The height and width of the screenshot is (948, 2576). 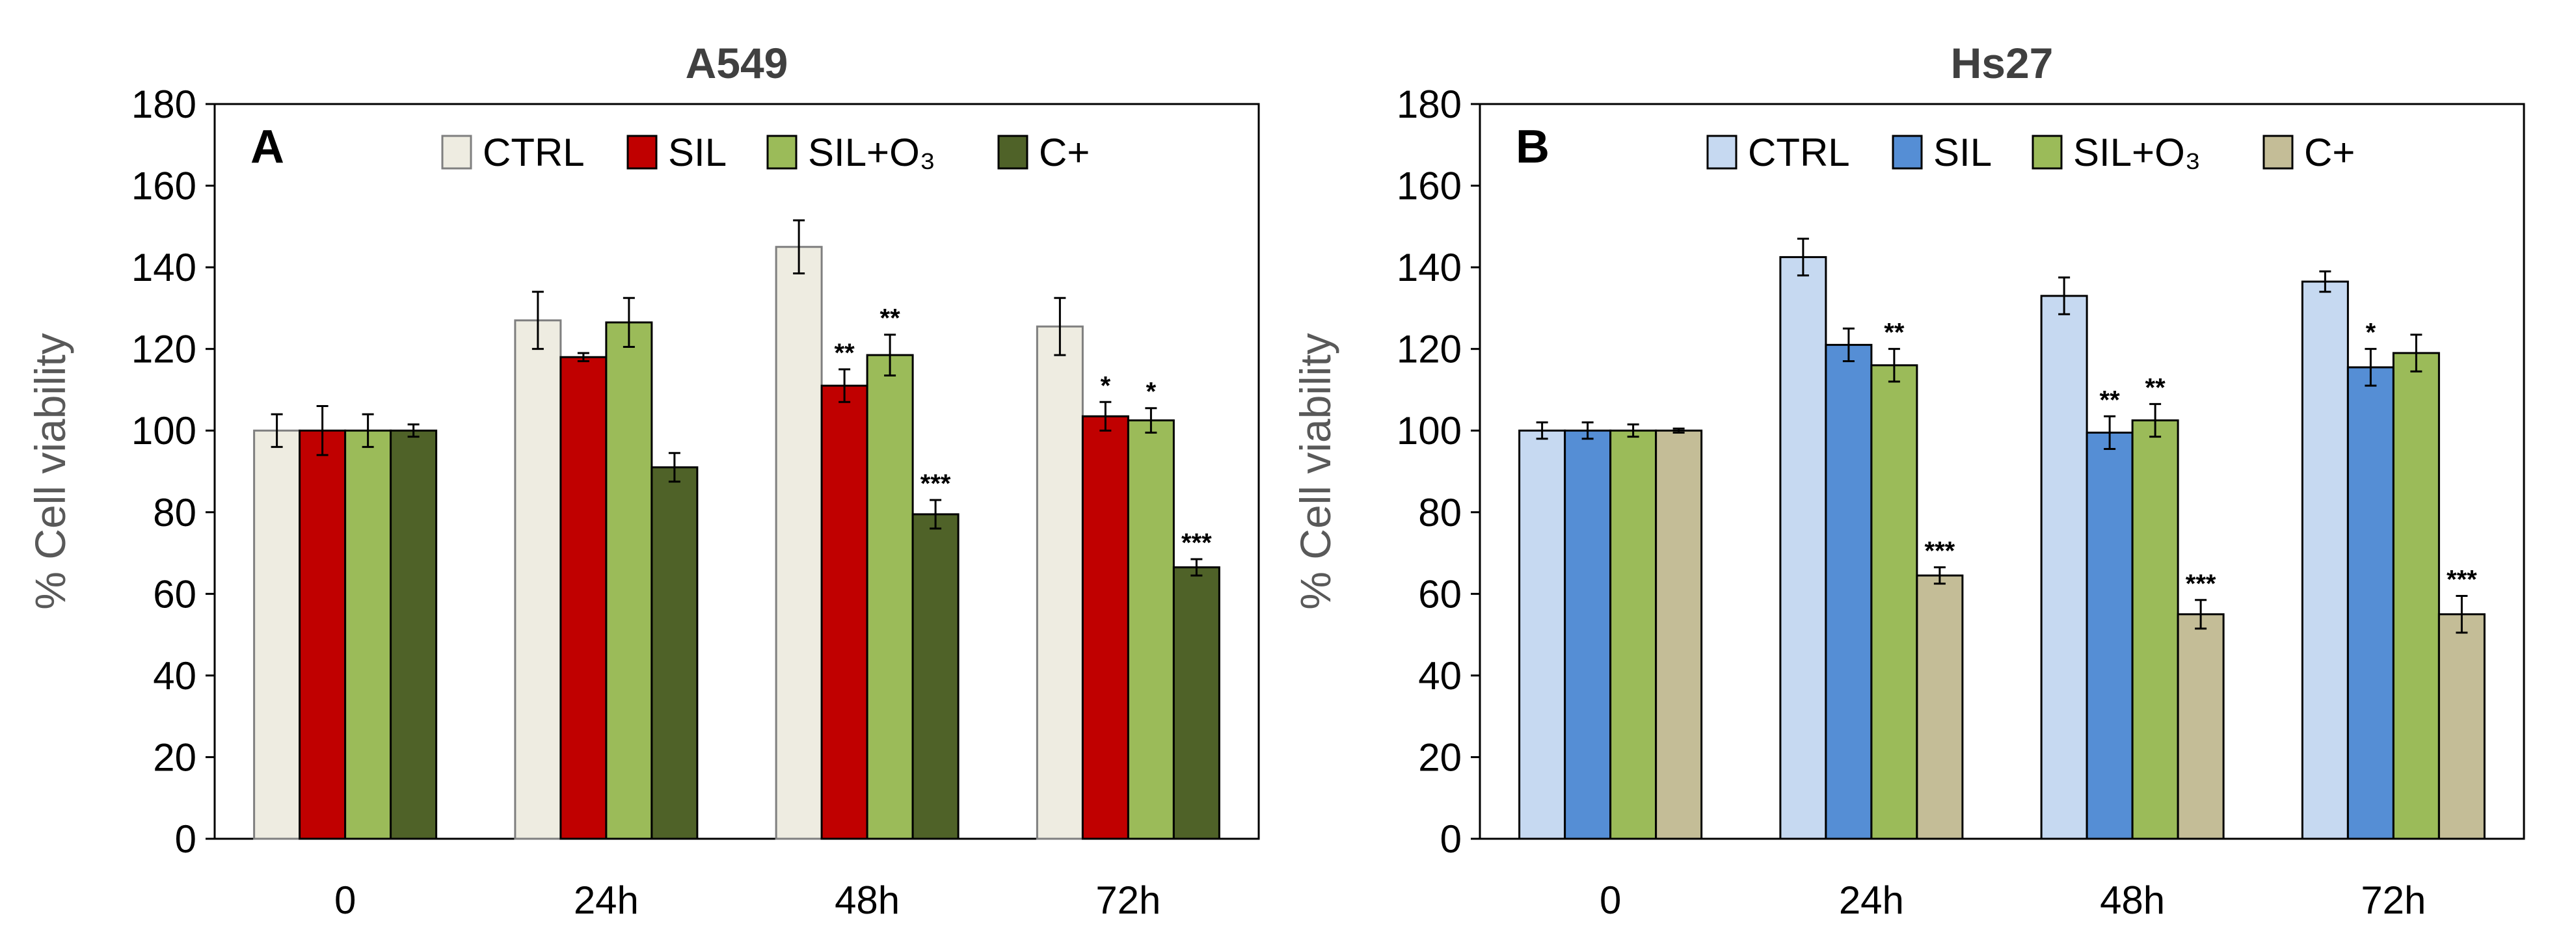 What do you see at coordinates (2002, 63) in the screenshot?
I see `chart-title: Hs27` at bounding box center [2002, 63].